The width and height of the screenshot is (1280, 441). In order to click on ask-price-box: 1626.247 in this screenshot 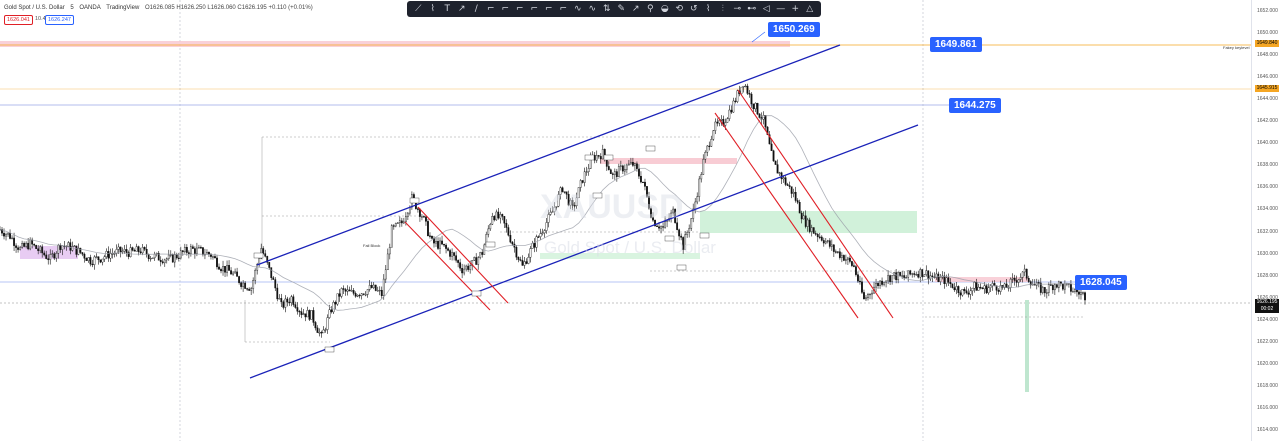, I will do `click(59, 20)`.